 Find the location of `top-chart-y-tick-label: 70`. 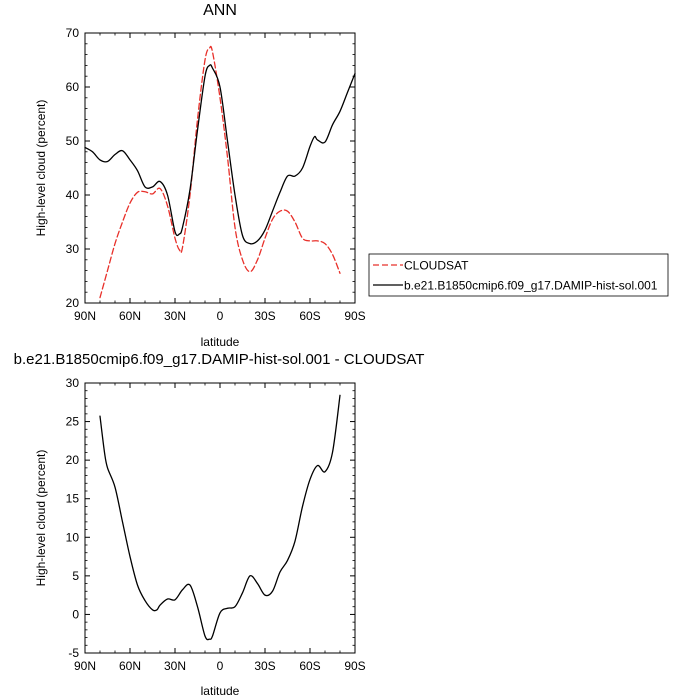

top-chart-y-tick-label: 70 is located at coordinates (73, 33).